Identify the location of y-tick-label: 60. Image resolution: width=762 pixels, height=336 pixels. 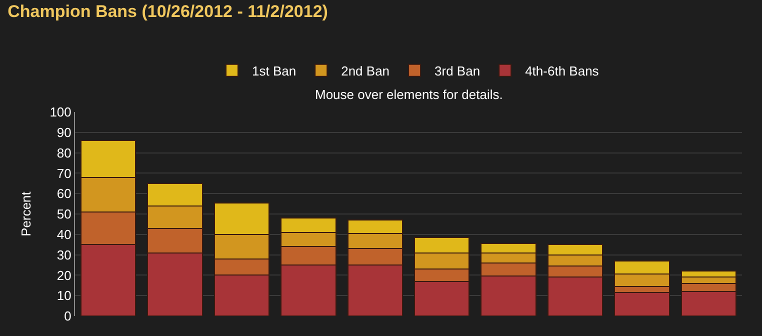
(64, 194).